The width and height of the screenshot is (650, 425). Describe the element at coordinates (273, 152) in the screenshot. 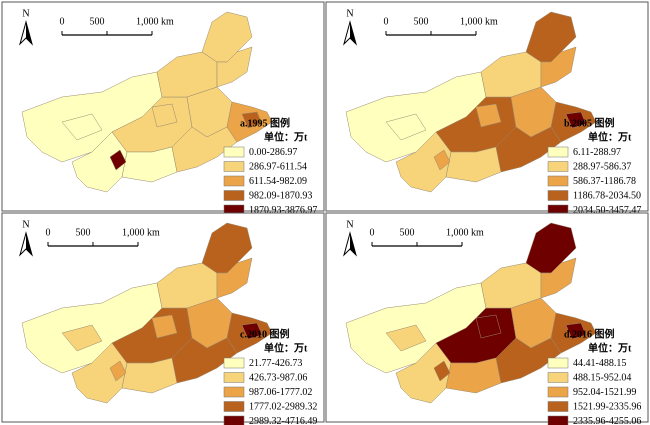

I see `legend-label: 0.00-286.97` at that location.